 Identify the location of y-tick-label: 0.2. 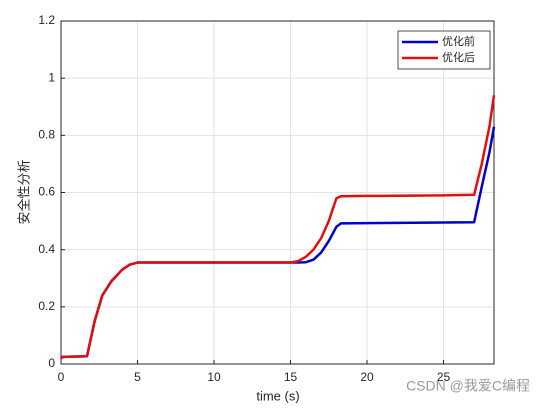
(46, 306).